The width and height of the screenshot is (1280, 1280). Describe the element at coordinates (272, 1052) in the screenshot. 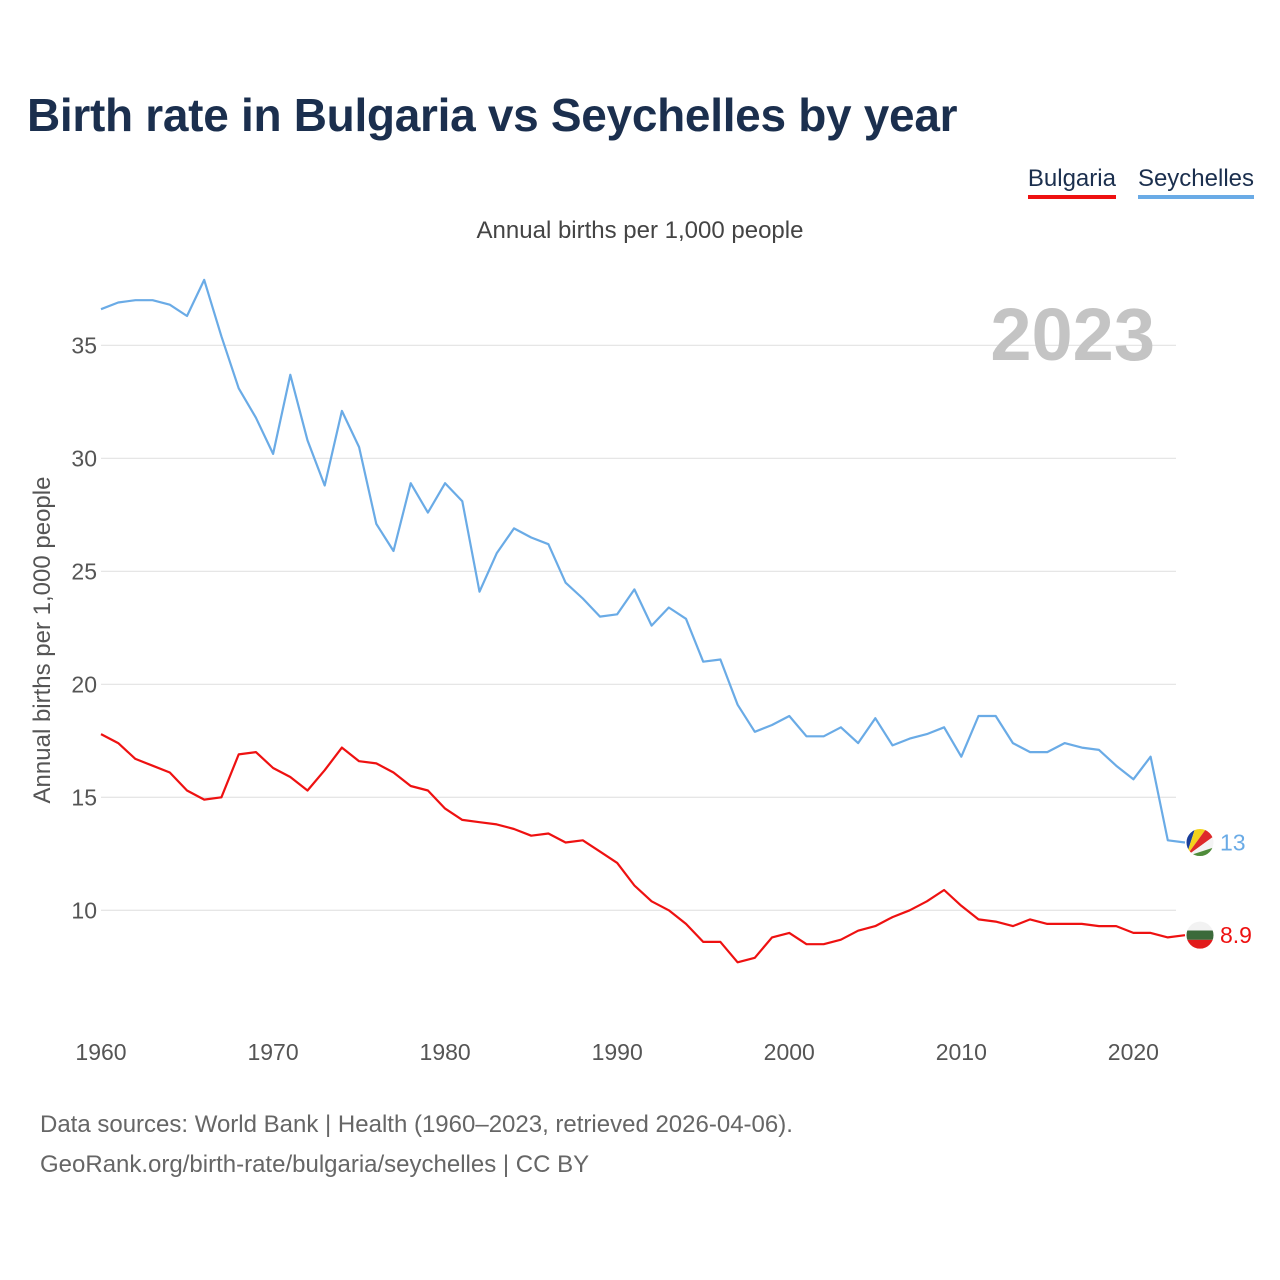

I see `x-tick-label: 1970` at that location.